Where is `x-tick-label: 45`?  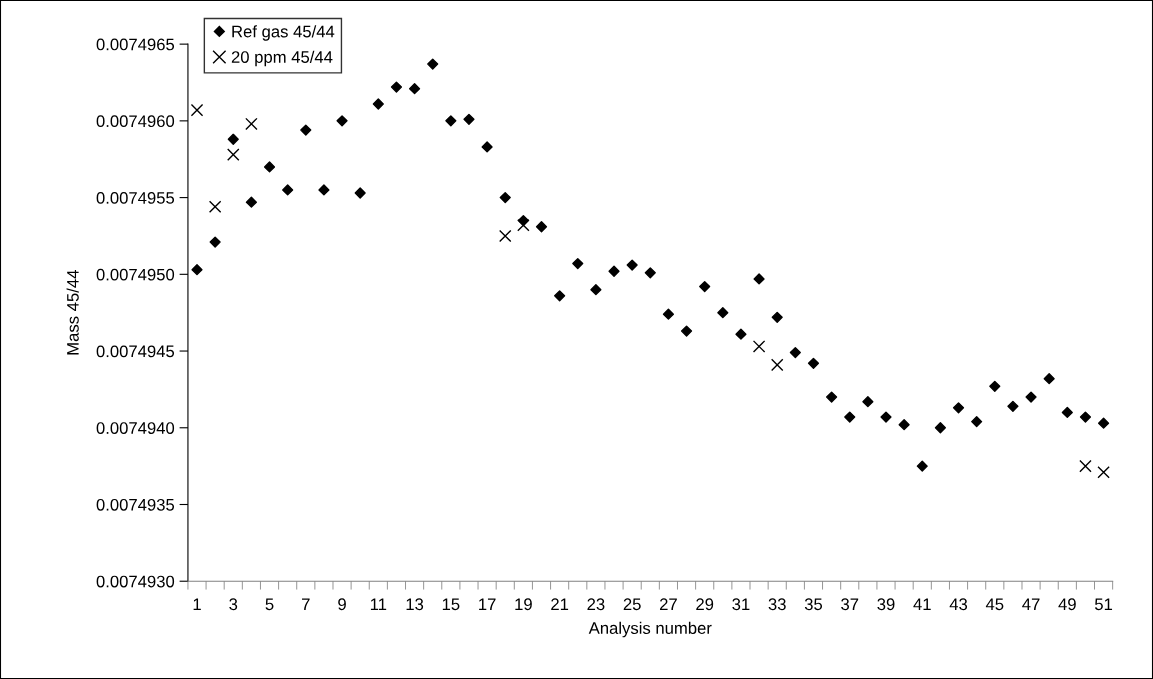 x-tick-label: 45 is located at coordinates (994, 604).